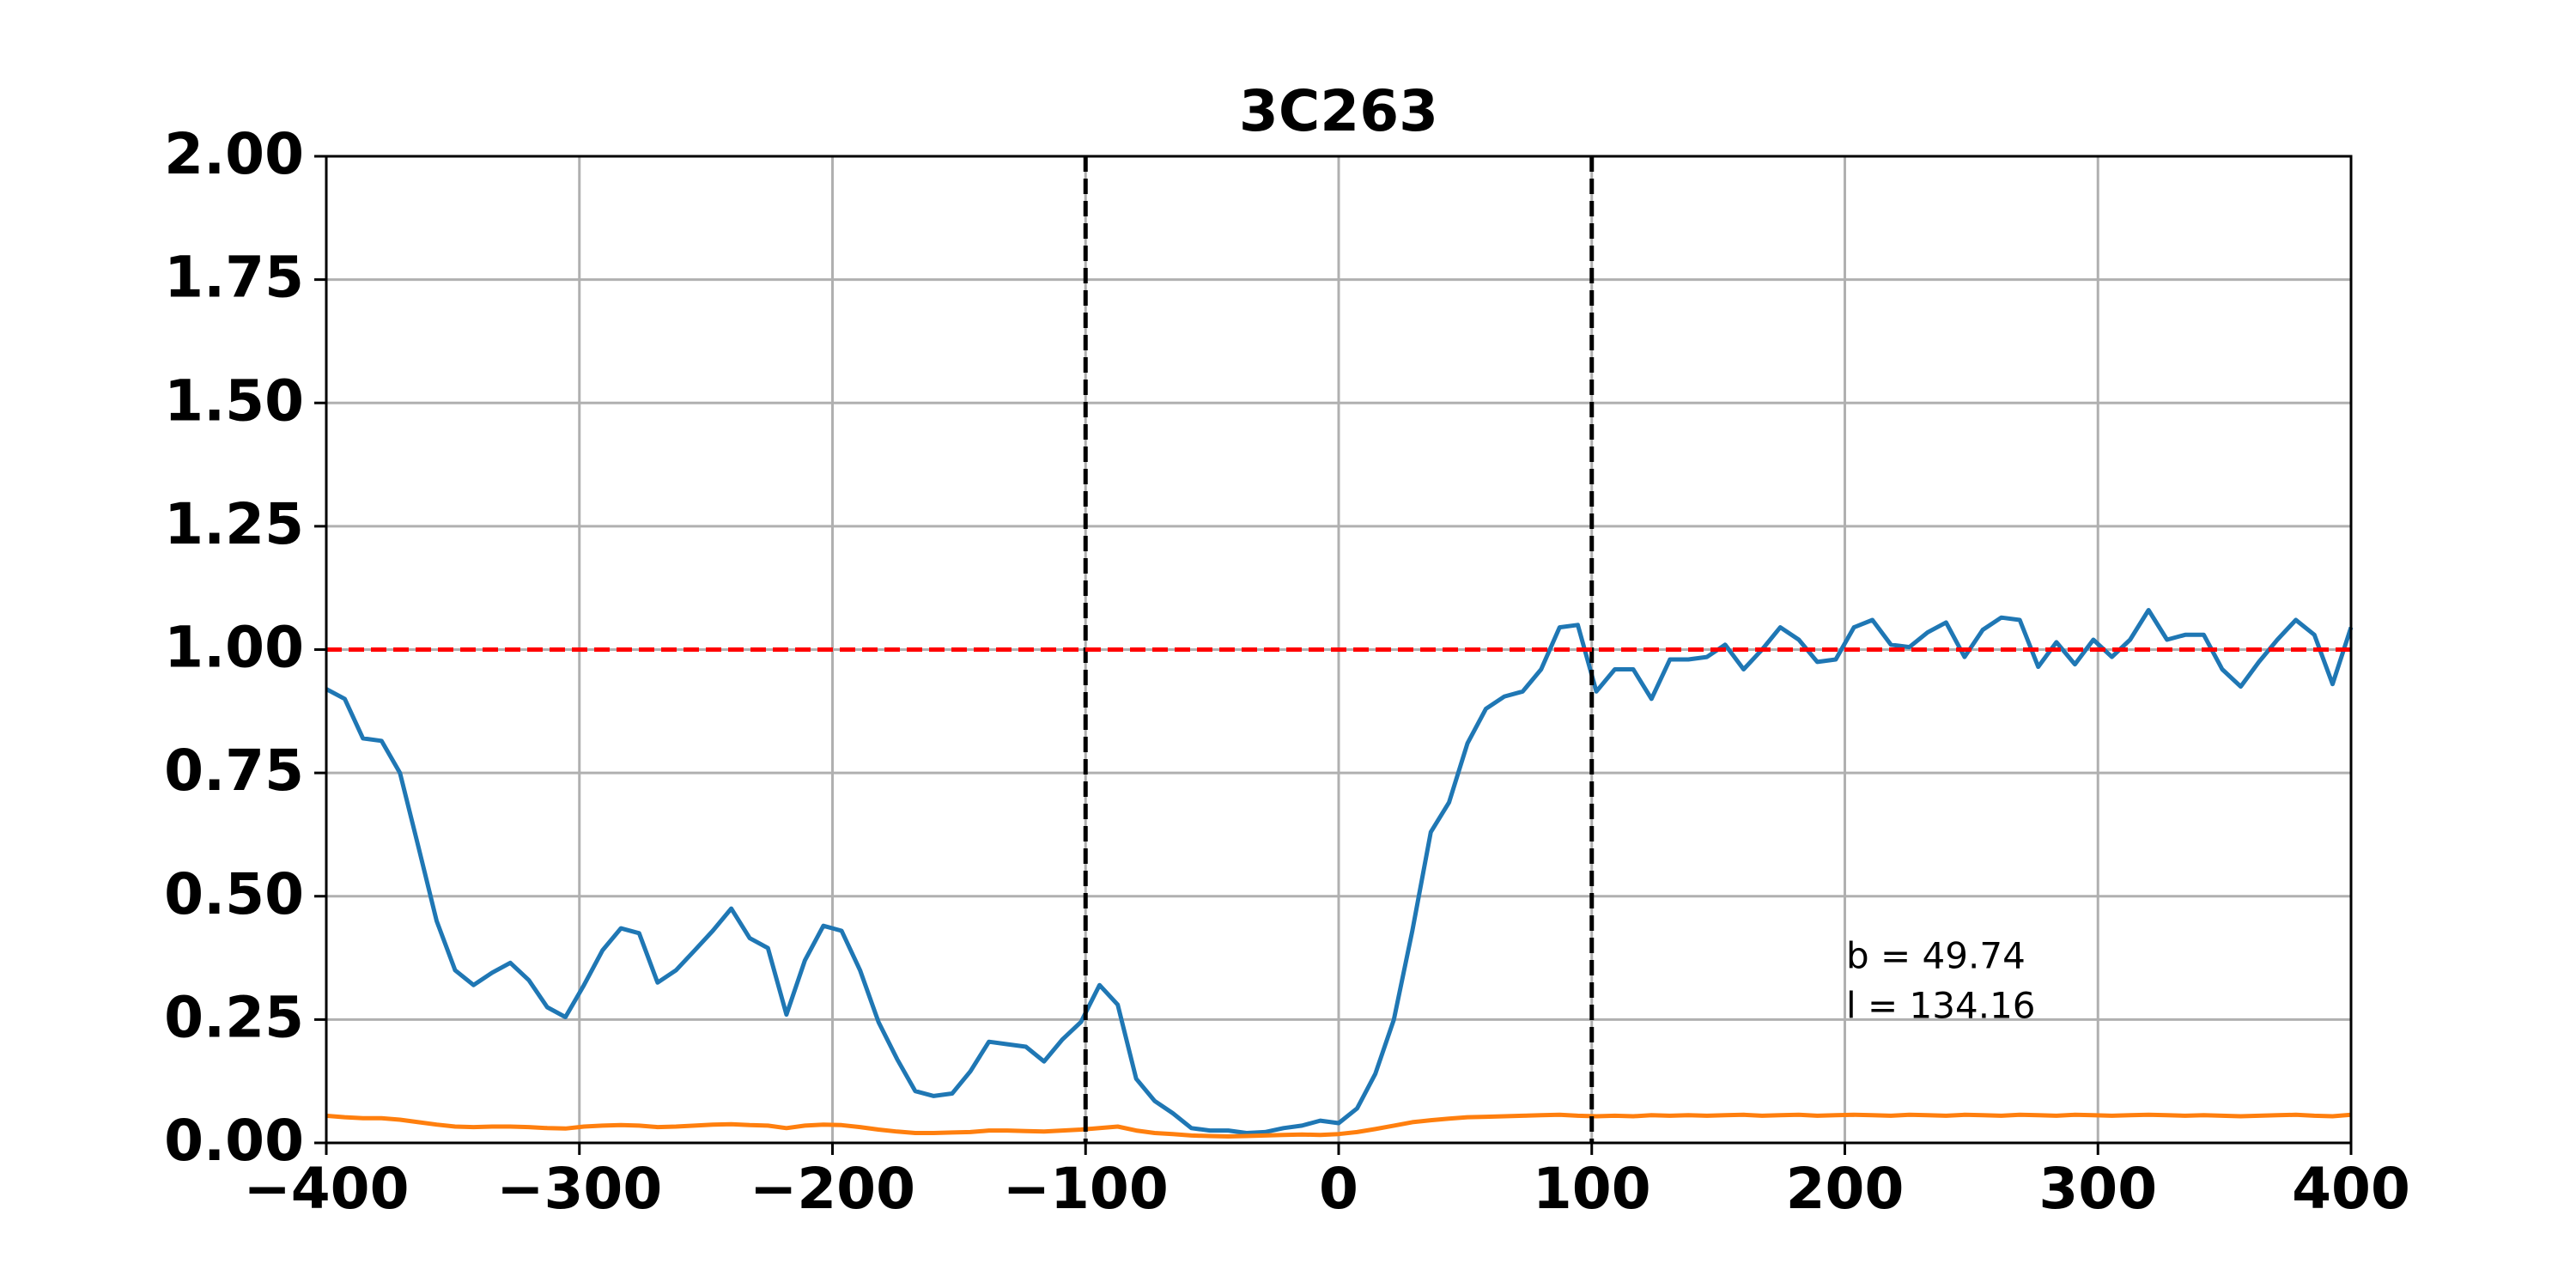 The height and width of the screenshot is (1288, 2576). What do you see at coordinates (1936, 956) in the screenshot?
I see `annotation: b = 49.74` at bounding box center [1936, 956].